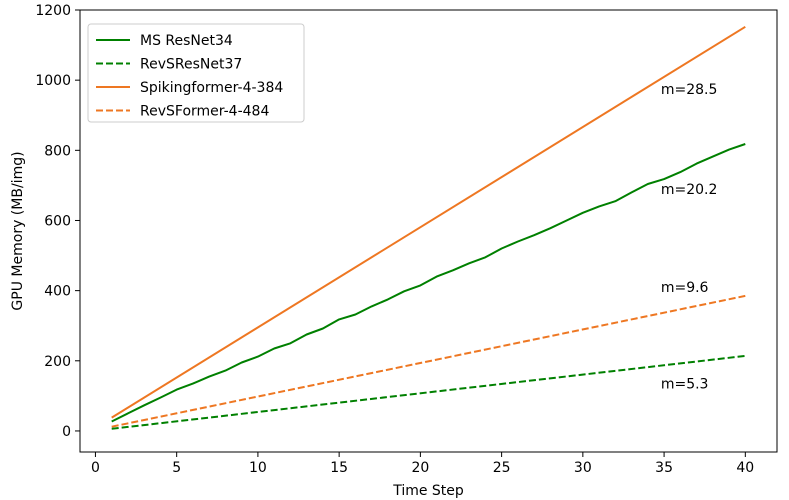 The height and width of the screenshot is (500, 789). I want to click on y-tick-label: 1000, so click(53, 81).